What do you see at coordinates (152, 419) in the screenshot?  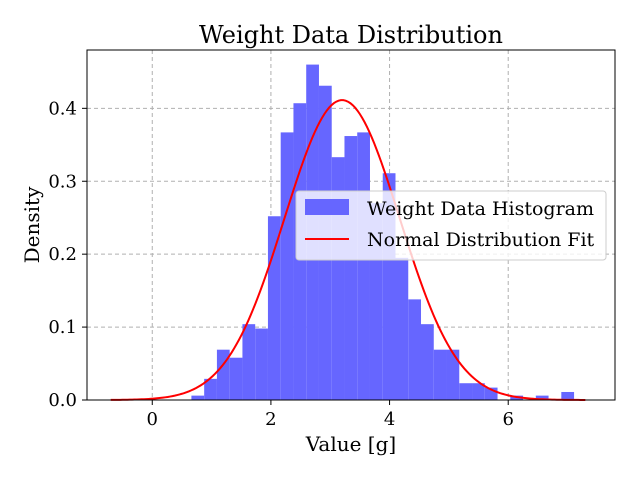 I see `x-tick-label: 0` at bounding box center [152, 419].